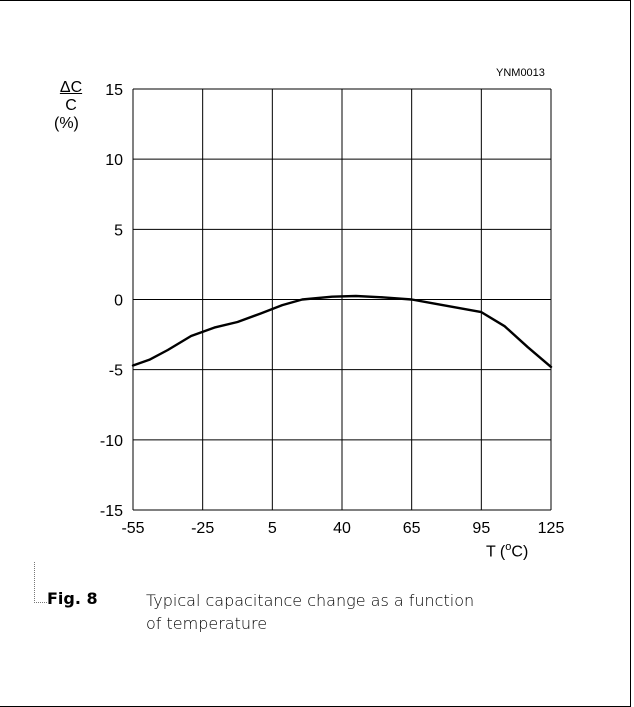  What do you see at coordinates (118, 230) in the screenshot?
I see `y-tick-label: 5` at bounding box center [118, 230].